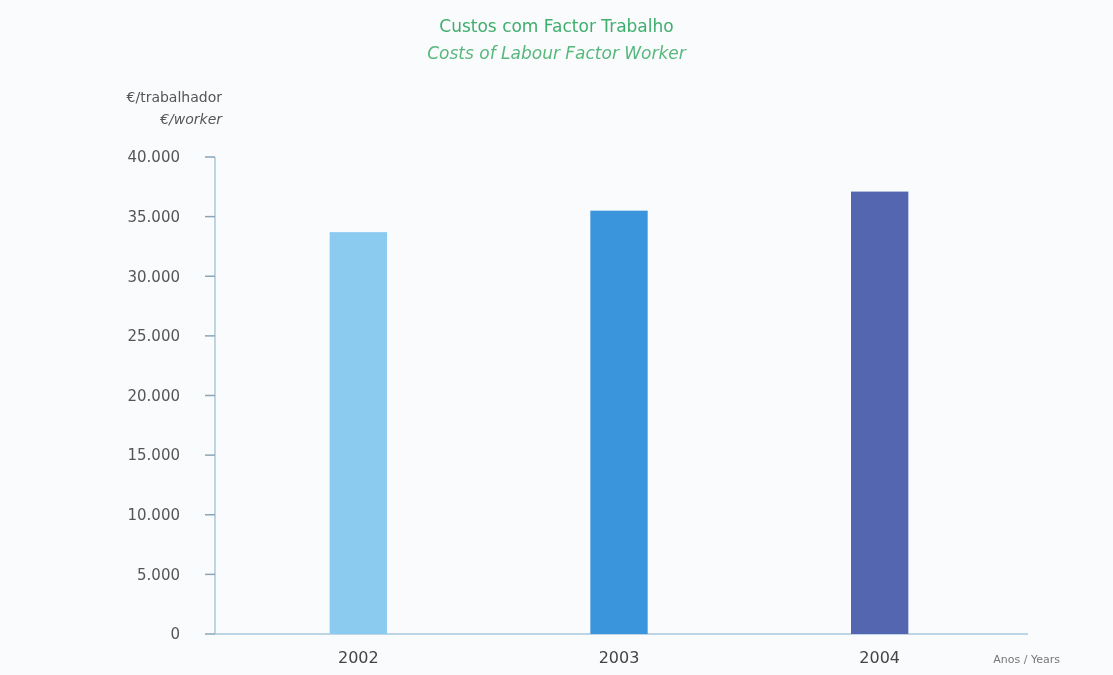  I want to click on y-tick-label: 25.000, so click(153, 336).